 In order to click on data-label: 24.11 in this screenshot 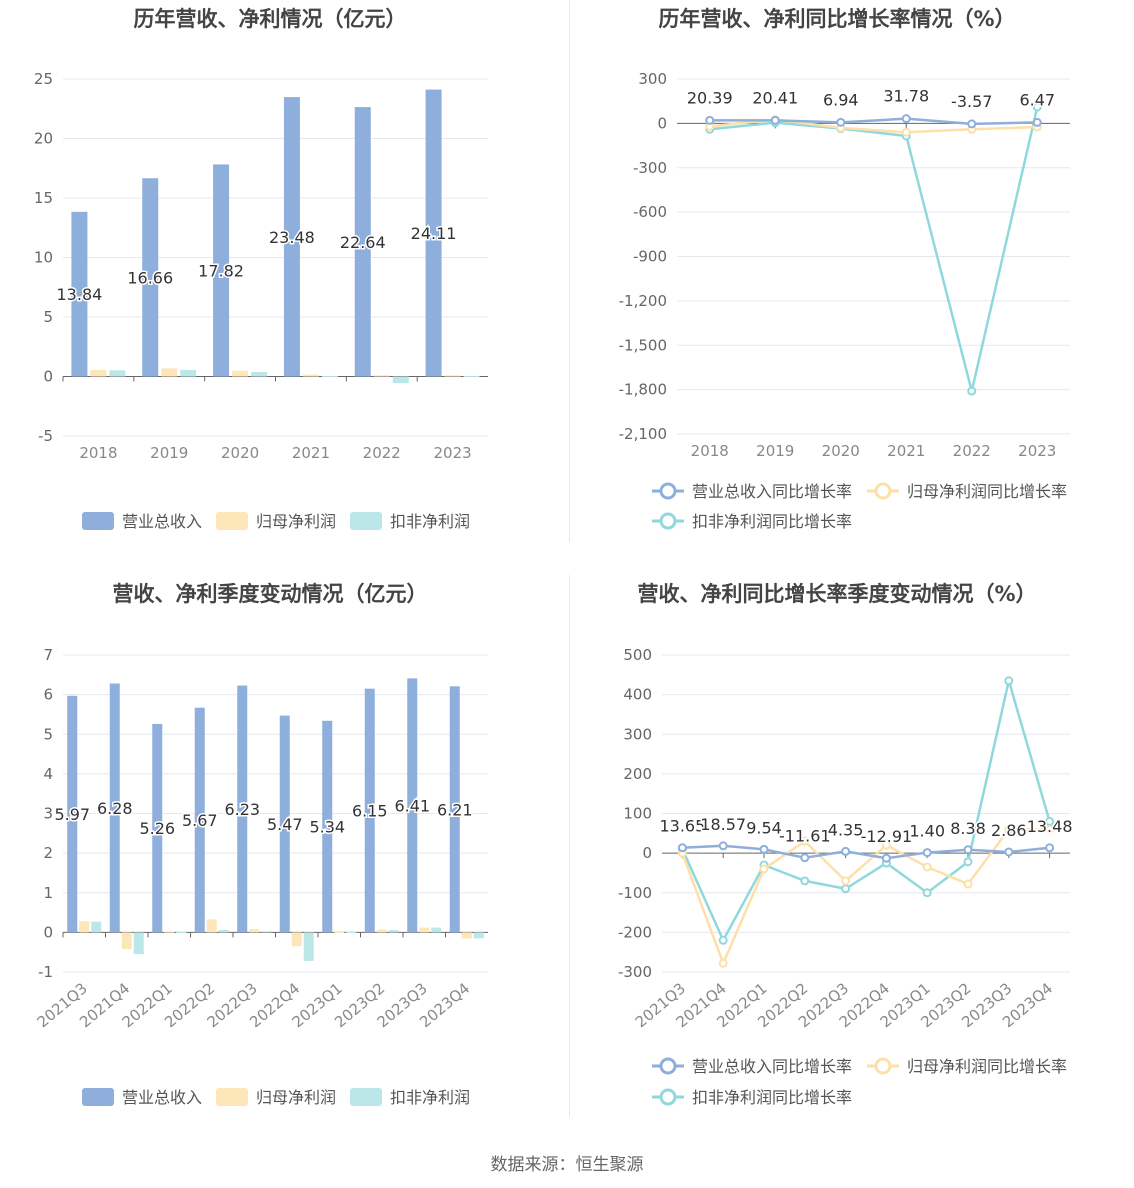, I will do `click(434, 233)`.